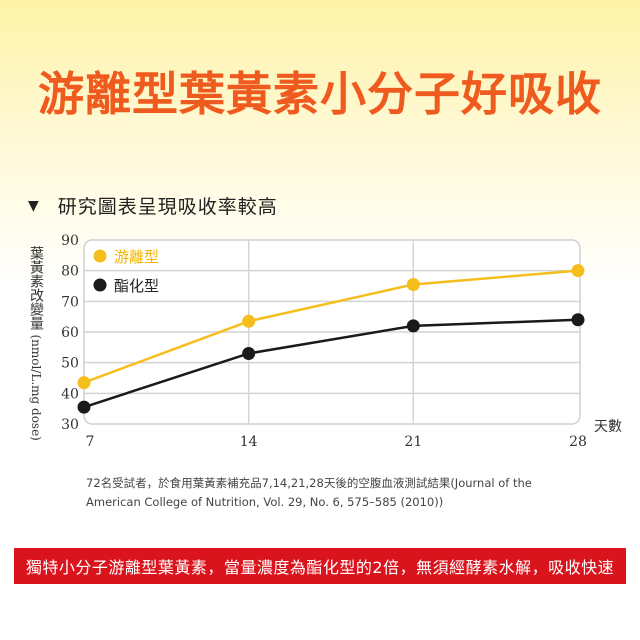 This screenshot has width=640, height=640. I want to click on x-tick-labels: 7 14 21 28, so click(336, 442).